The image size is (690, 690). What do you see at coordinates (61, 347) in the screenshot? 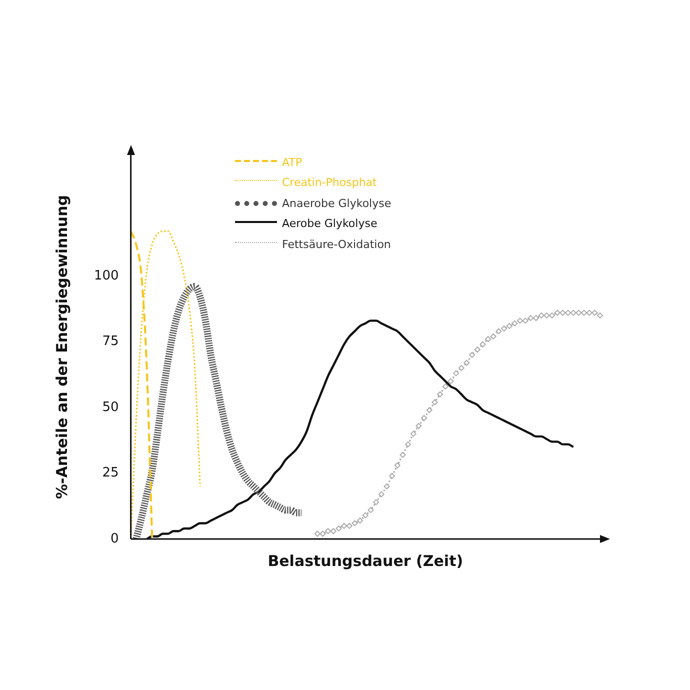
I see `y-axis-title: %-Anteile an der Energiegewinnung` at bounding box center [61, 347].